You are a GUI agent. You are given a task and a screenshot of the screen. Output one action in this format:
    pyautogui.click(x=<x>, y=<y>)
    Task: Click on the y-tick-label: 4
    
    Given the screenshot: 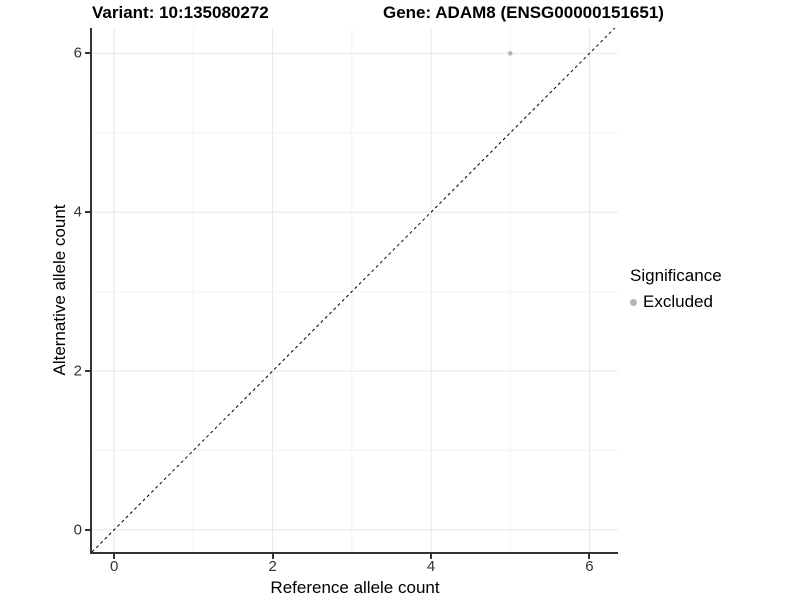 What is the action you would take?
    pyautogui.click(x=77, y=212)
    